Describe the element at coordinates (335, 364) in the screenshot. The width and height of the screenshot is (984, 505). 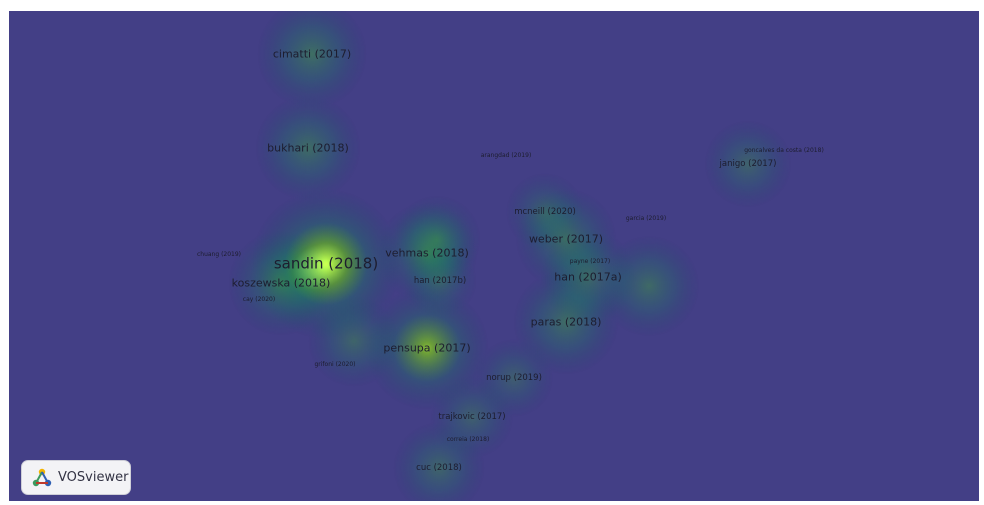
I see `node-label: grifoni (2020)` at that location.